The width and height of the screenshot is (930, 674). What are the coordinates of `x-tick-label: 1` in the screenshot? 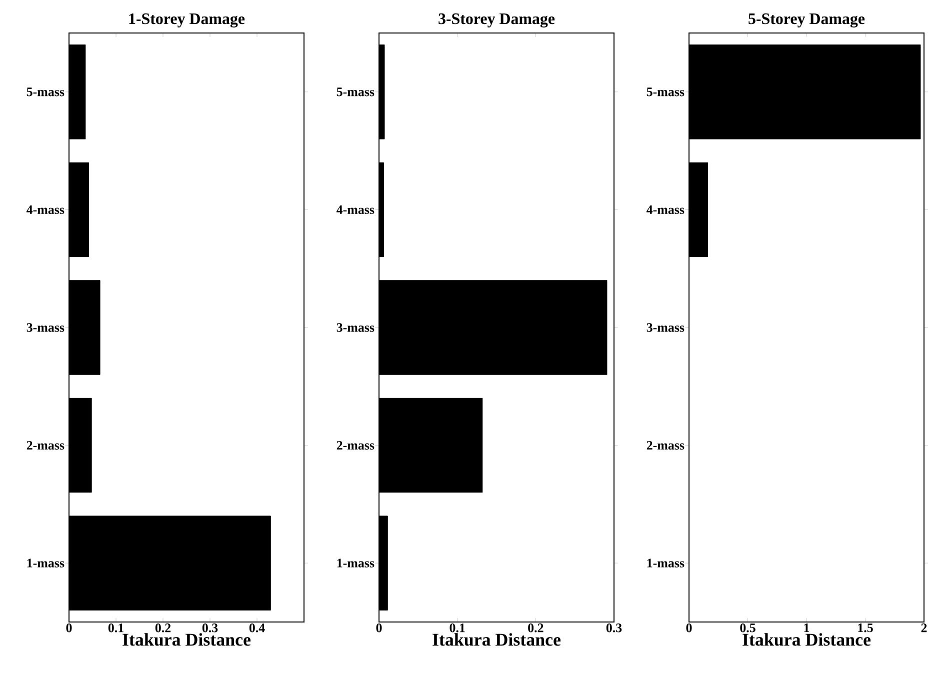 It's located at (807, 628).